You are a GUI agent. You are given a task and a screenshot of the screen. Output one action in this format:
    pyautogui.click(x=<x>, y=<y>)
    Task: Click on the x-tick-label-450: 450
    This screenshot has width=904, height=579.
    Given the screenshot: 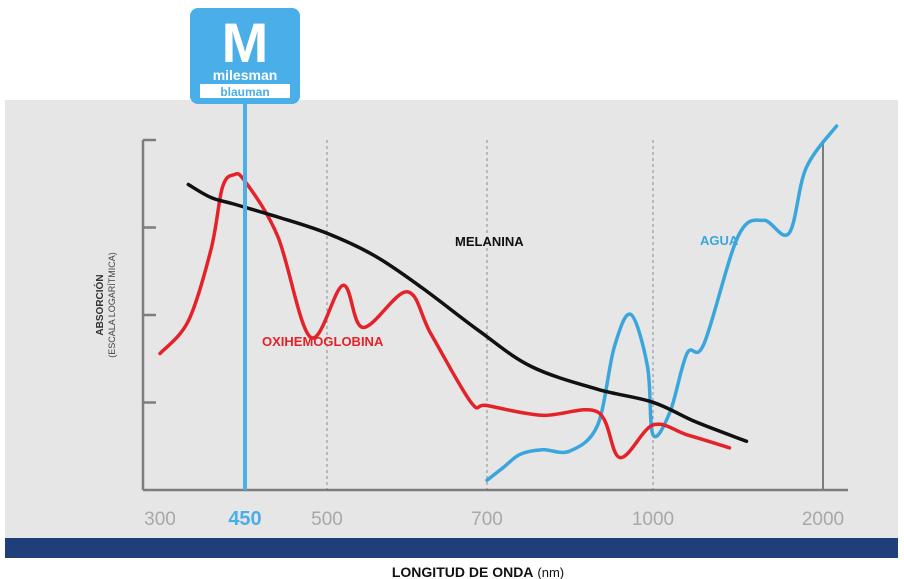 What is the action you would take?
    pyautogui.click(x=244, y=519)
    